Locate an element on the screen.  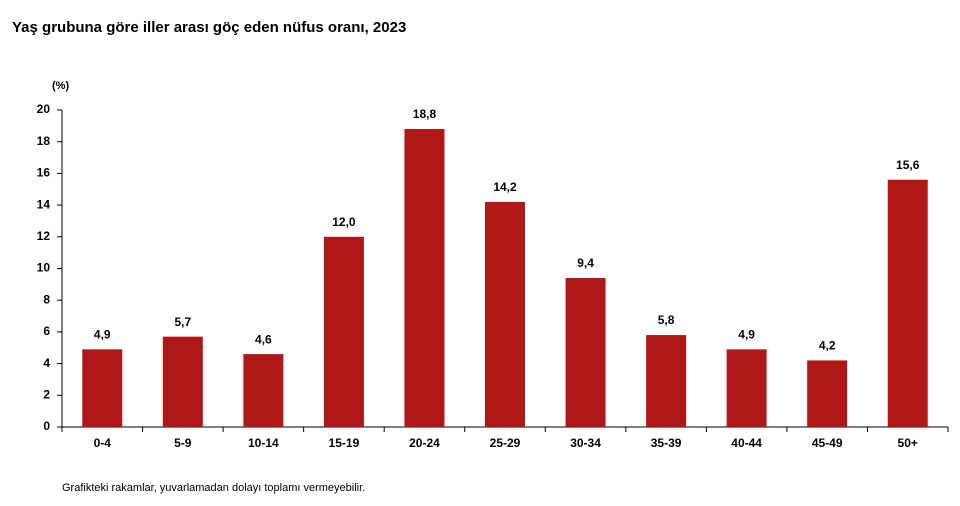
x-tick-label: 5-9 is located at coordinates (183, 443).